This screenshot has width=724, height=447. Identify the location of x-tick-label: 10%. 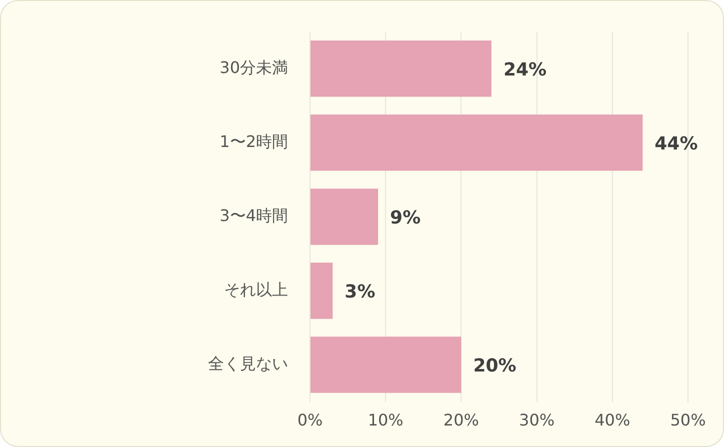
(386, 420).